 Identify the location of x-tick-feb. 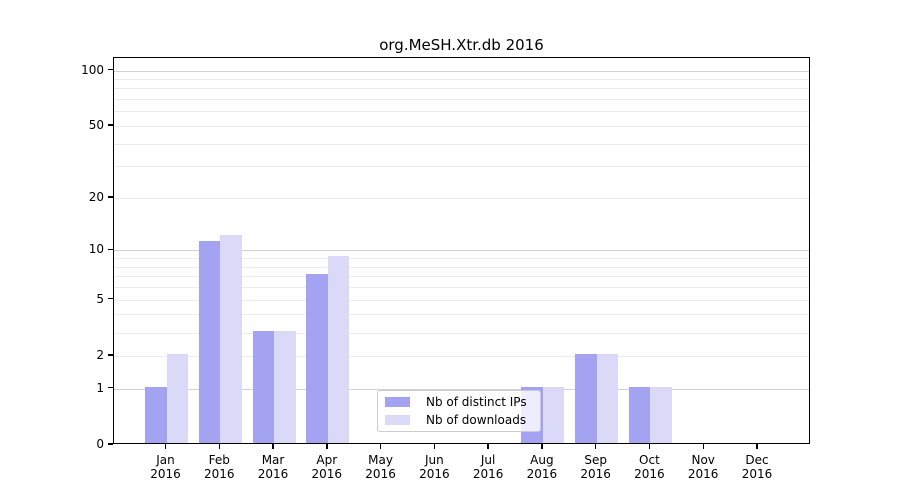
(219, 446).